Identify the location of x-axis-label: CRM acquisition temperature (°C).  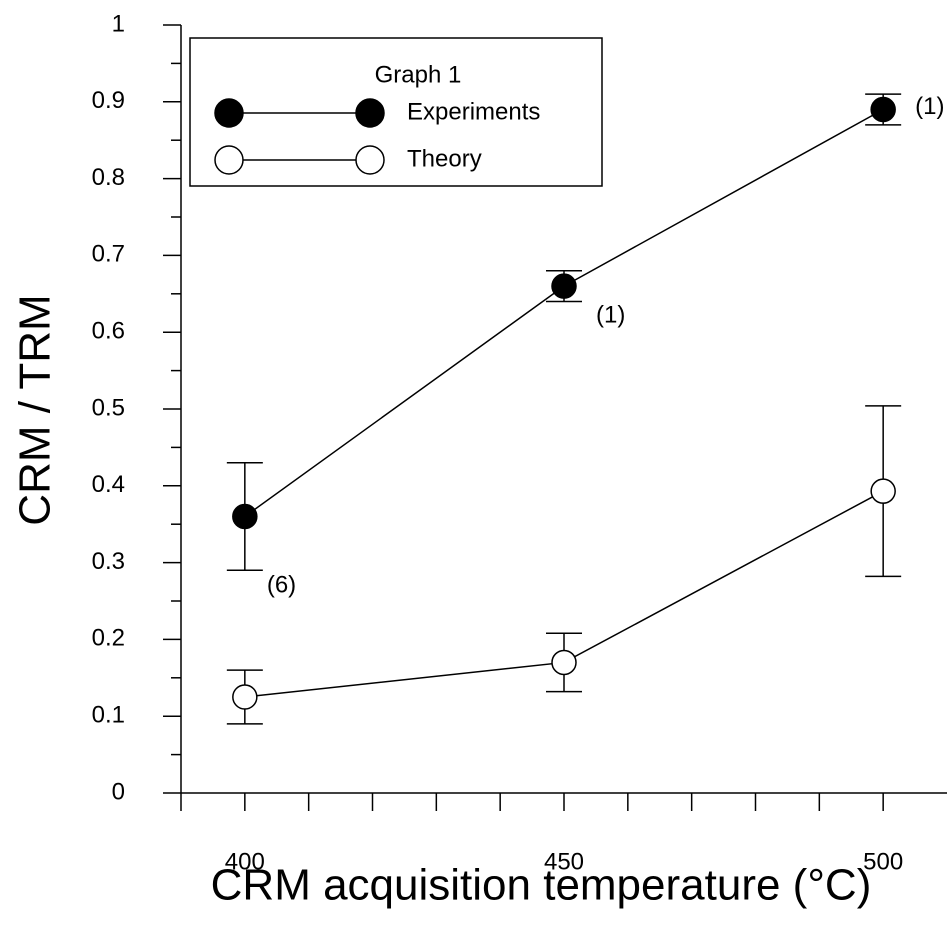
(541, 885).